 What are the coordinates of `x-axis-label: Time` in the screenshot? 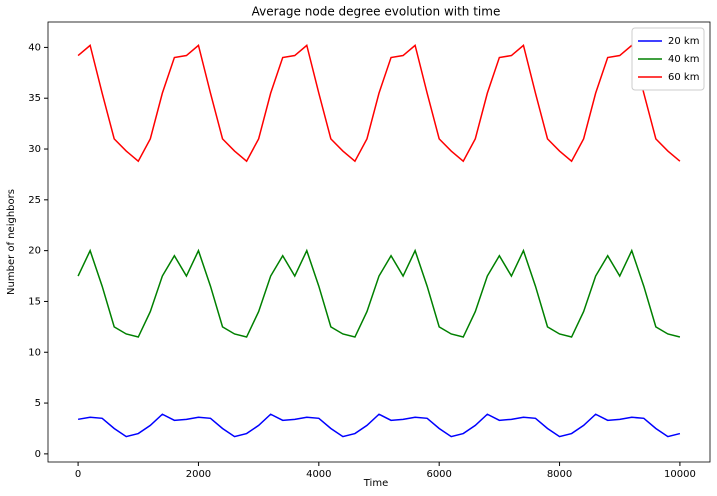 It's located at (375, 483).